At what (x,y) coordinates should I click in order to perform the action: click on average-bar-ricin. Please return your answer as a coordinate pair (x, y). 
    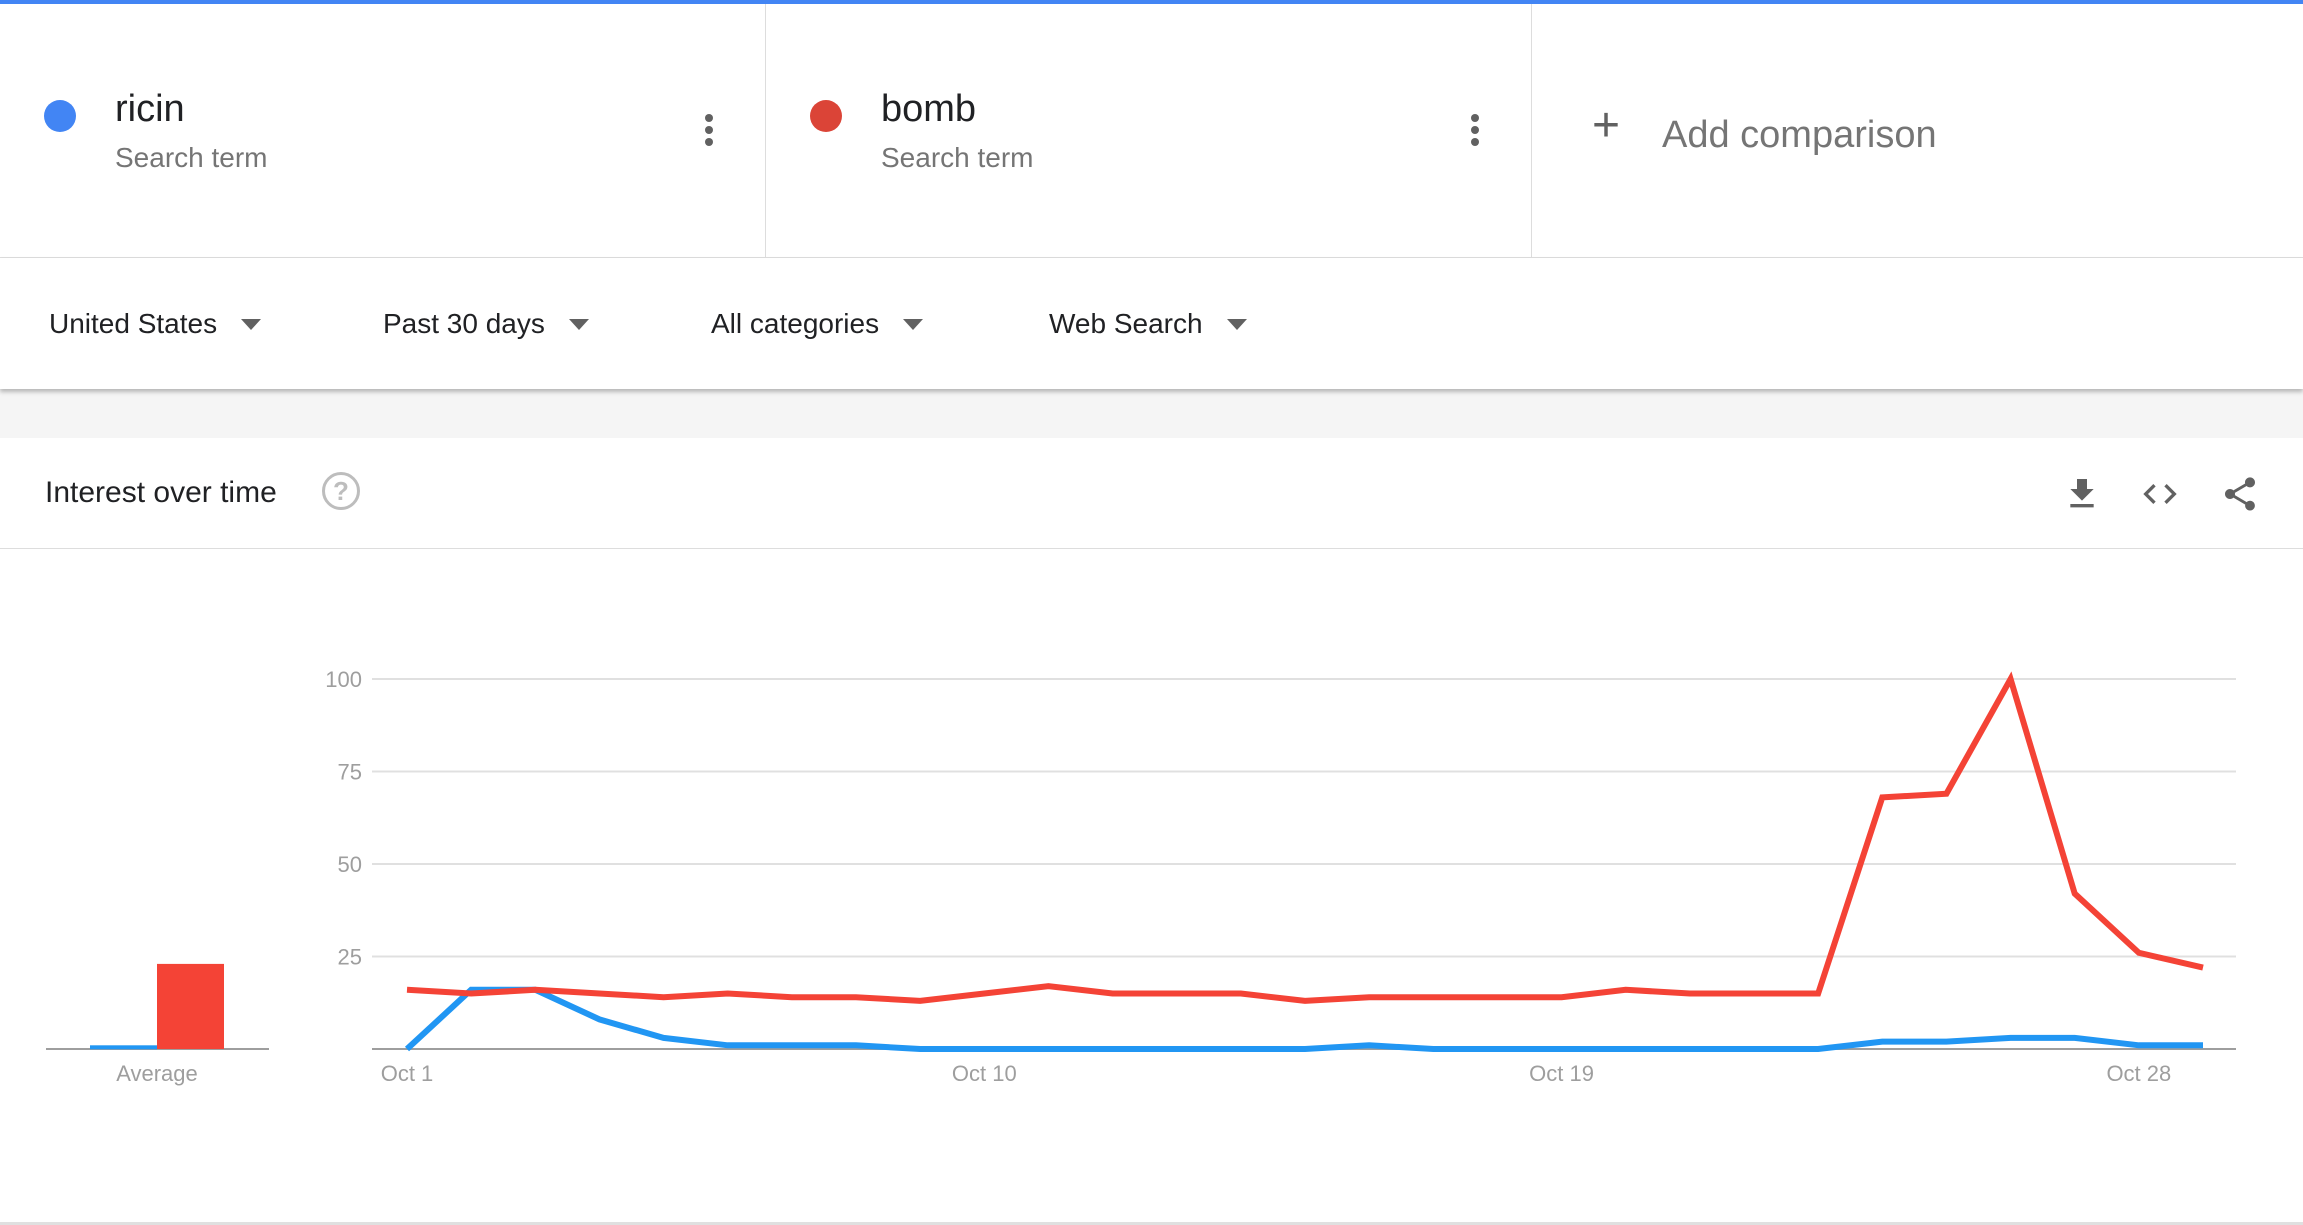
    Looking at the image, I should click on (123, 1047).